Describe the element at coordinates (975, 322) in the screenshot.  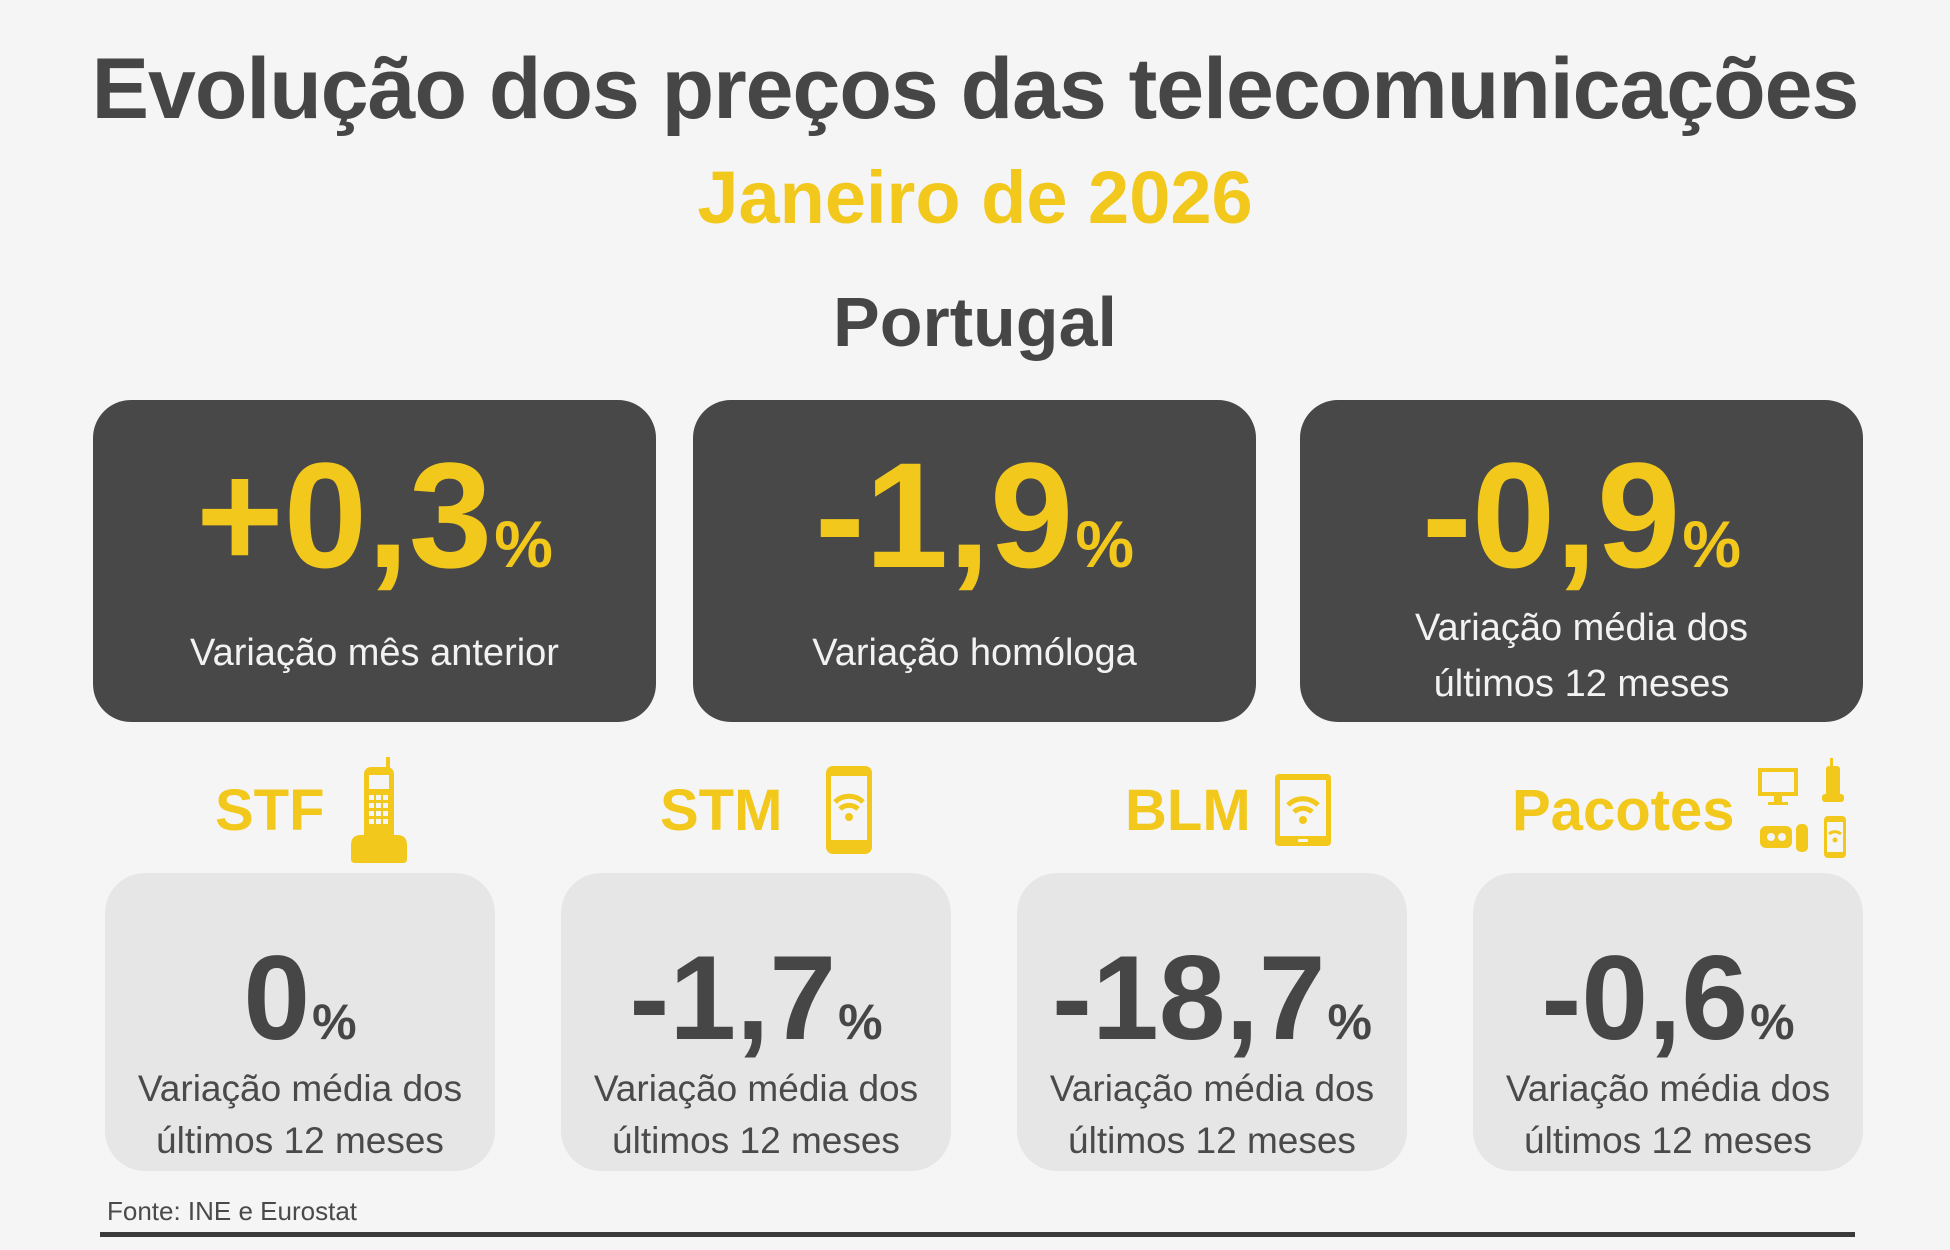
I see `region-heading: Portugal` at that location.